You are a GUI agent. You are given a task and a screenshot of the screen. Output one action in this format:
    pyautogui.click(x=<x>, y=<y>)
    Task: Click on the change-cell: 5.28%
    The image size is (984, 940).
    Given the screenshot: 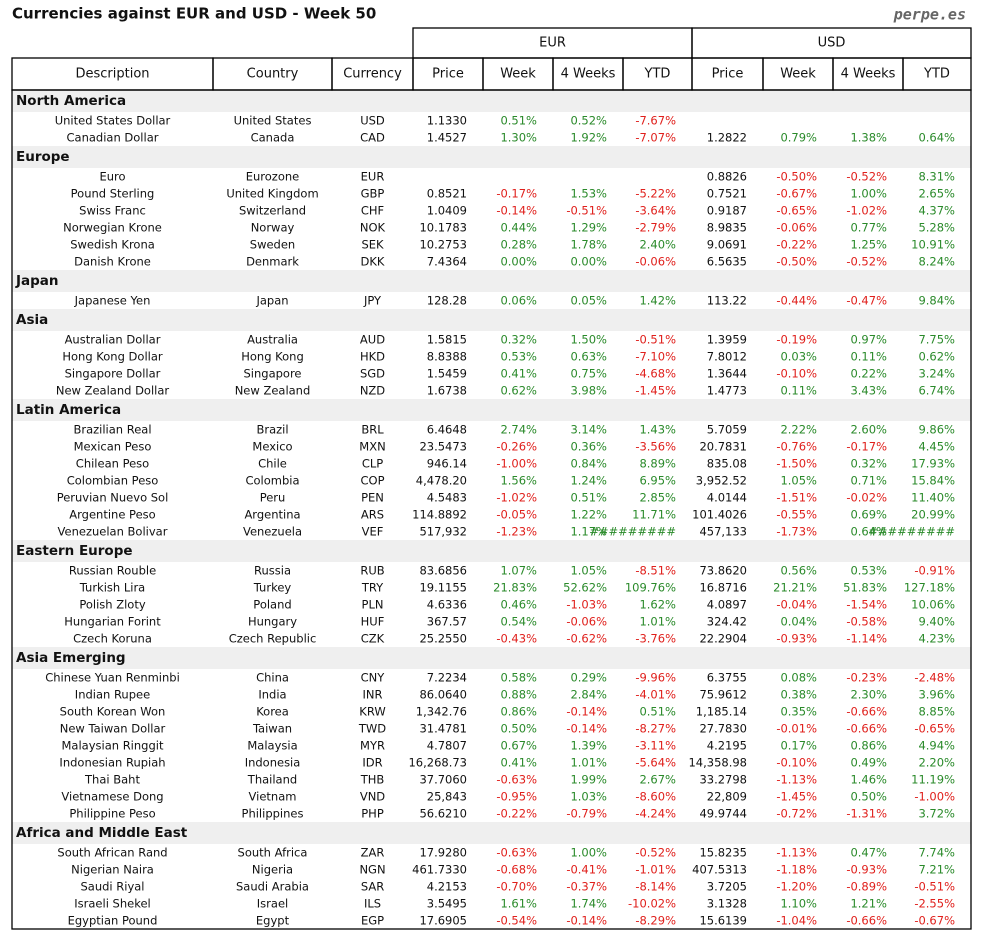 What is the action you would take?
    pyautogui.click(x=936, y=228)
    